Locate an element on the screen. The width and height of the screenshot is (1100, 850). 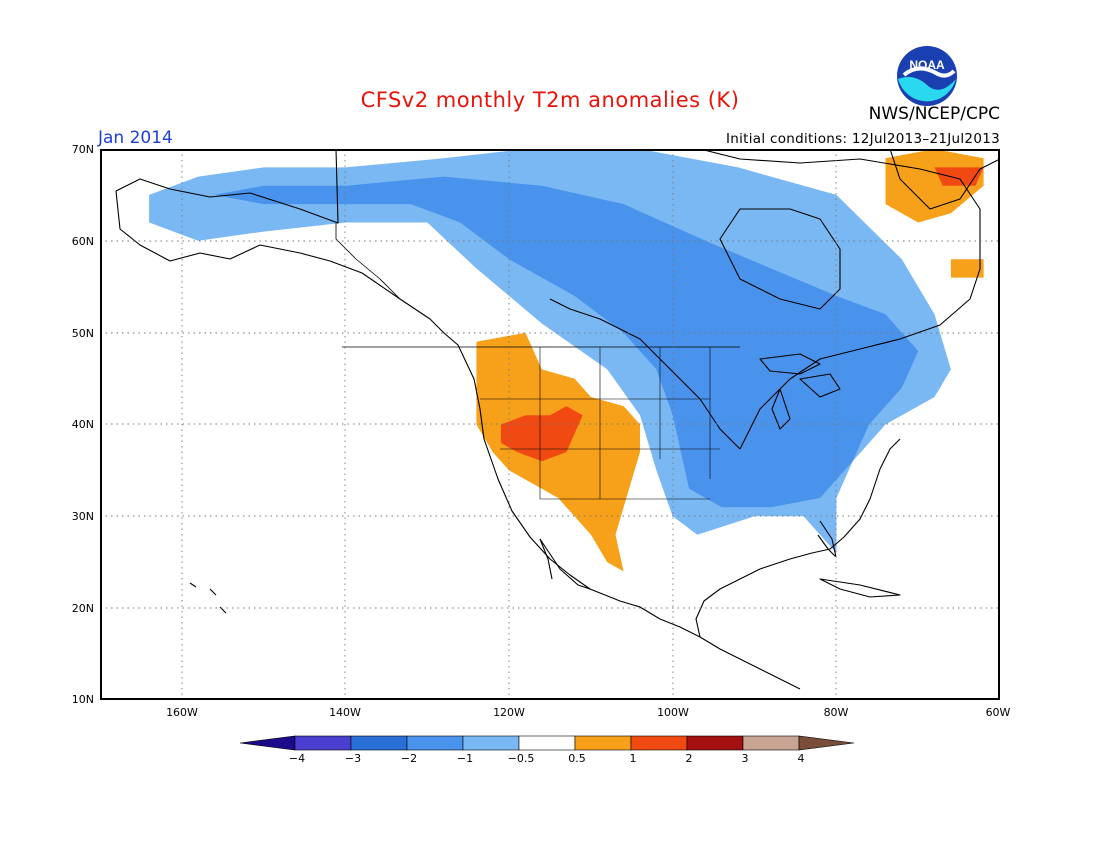
lat-label: 70N is located at coordinates (82, 149).